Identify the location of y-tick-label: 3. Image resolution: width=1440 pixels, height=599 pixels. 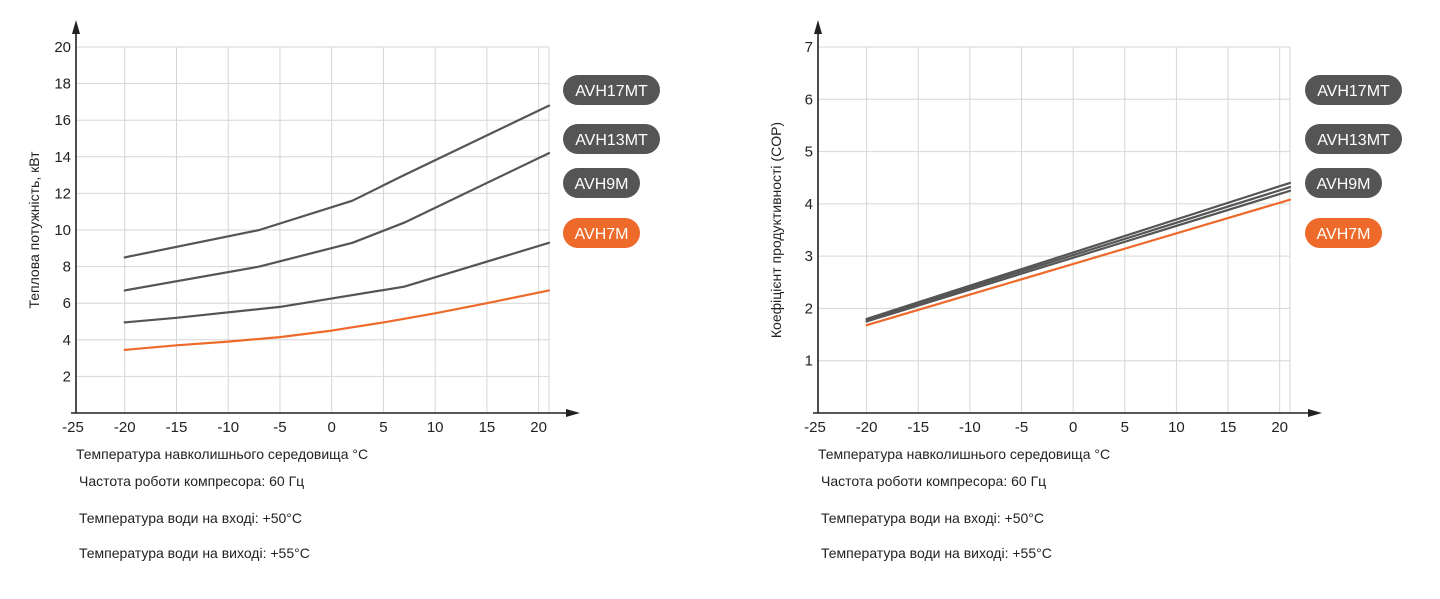
(809, 256).